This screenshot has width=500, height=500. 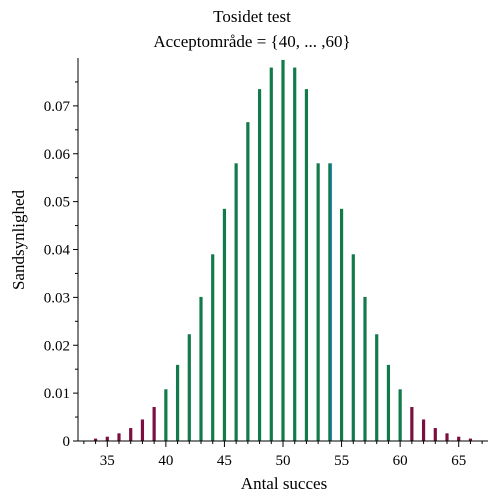 What do you see at coordinates (224, 461) in the screenshot?
I see `x-tick-label: 45` at bounding box center [224, 461].